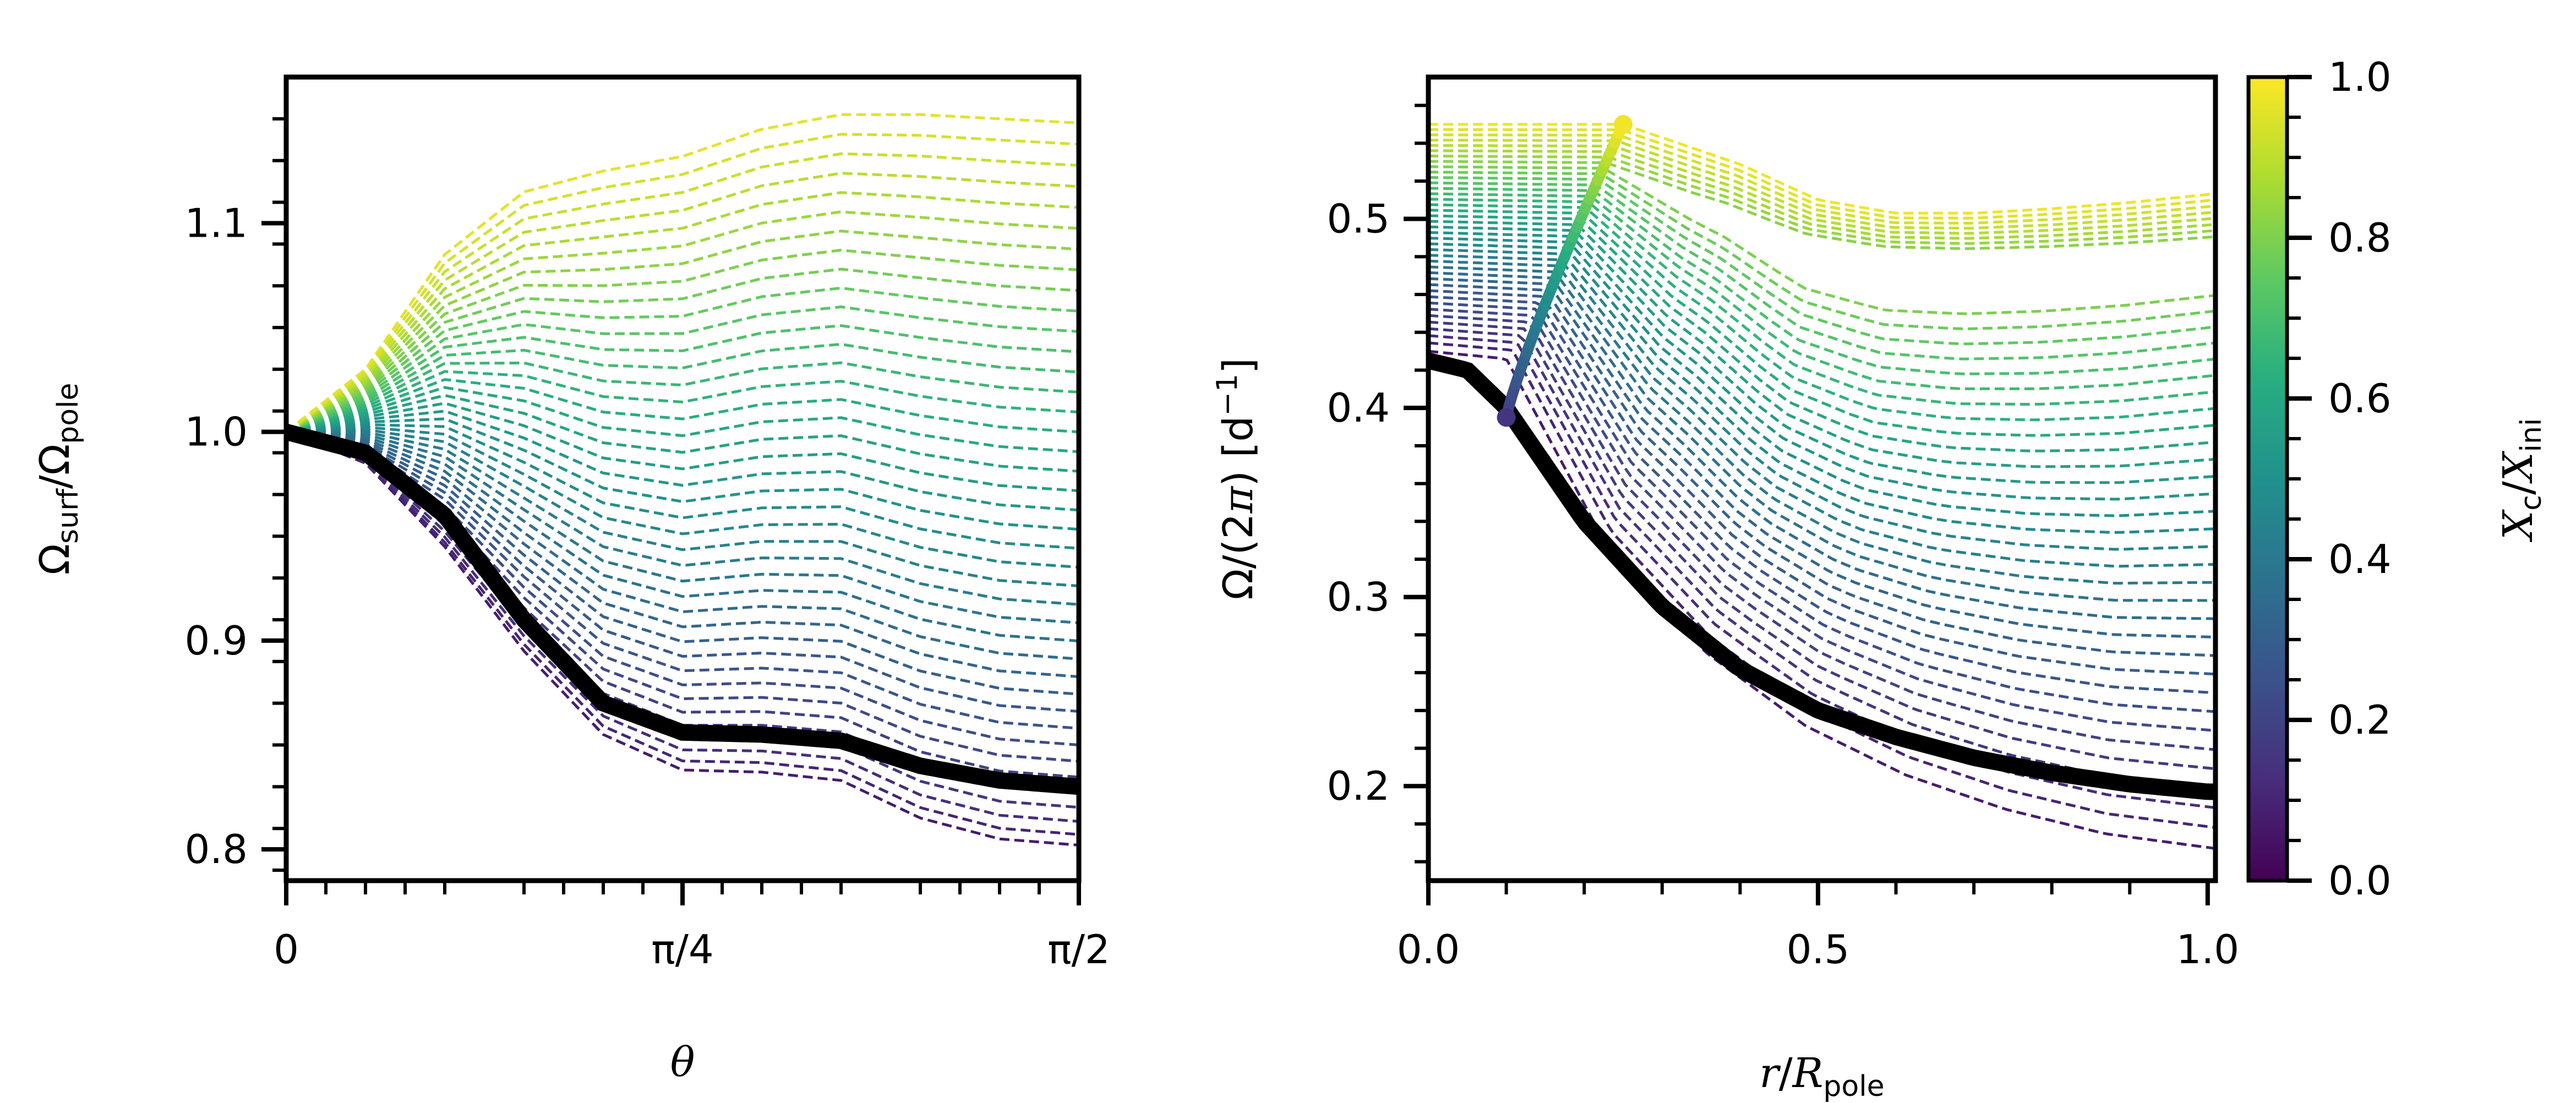  Describe the element at coordinates (1429, 949) in the screenshot. I see `right-x-tick-label: 0.0` at that location.